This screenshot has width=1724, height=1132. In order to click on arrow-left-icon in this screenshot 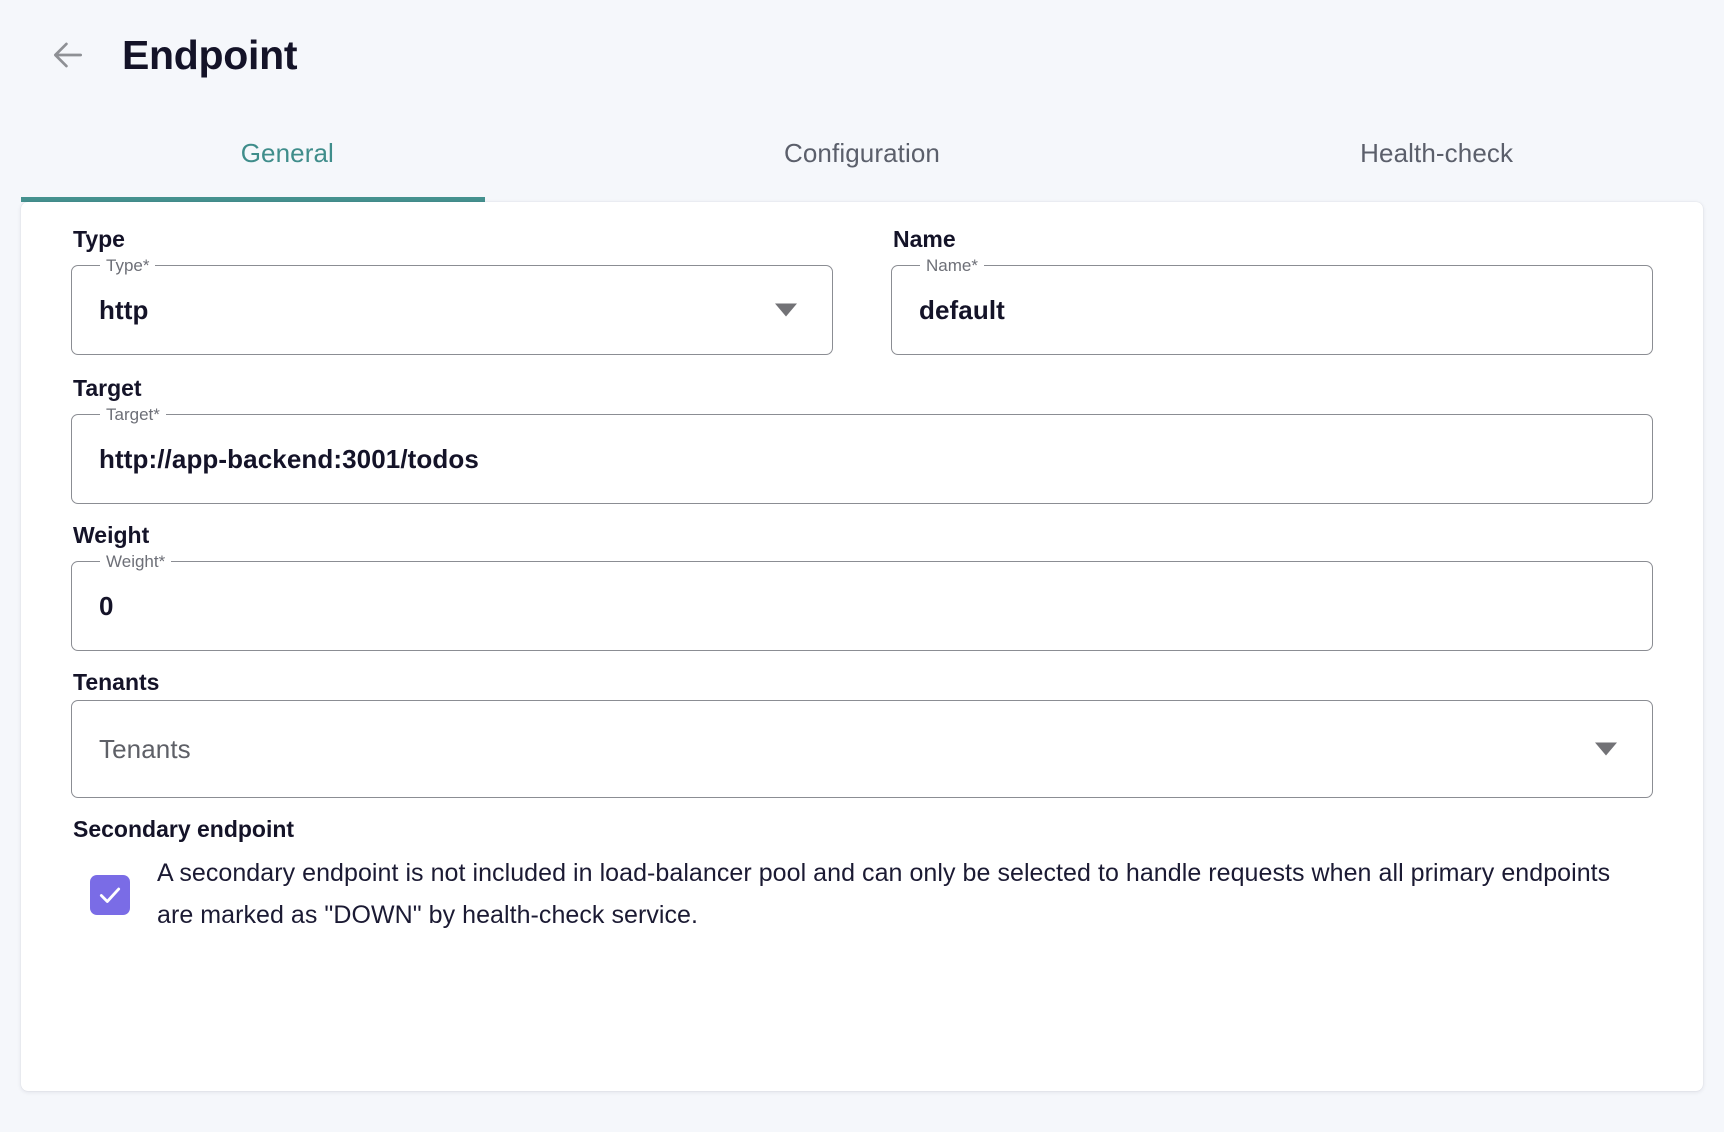, I will do `click(68, 55)`.